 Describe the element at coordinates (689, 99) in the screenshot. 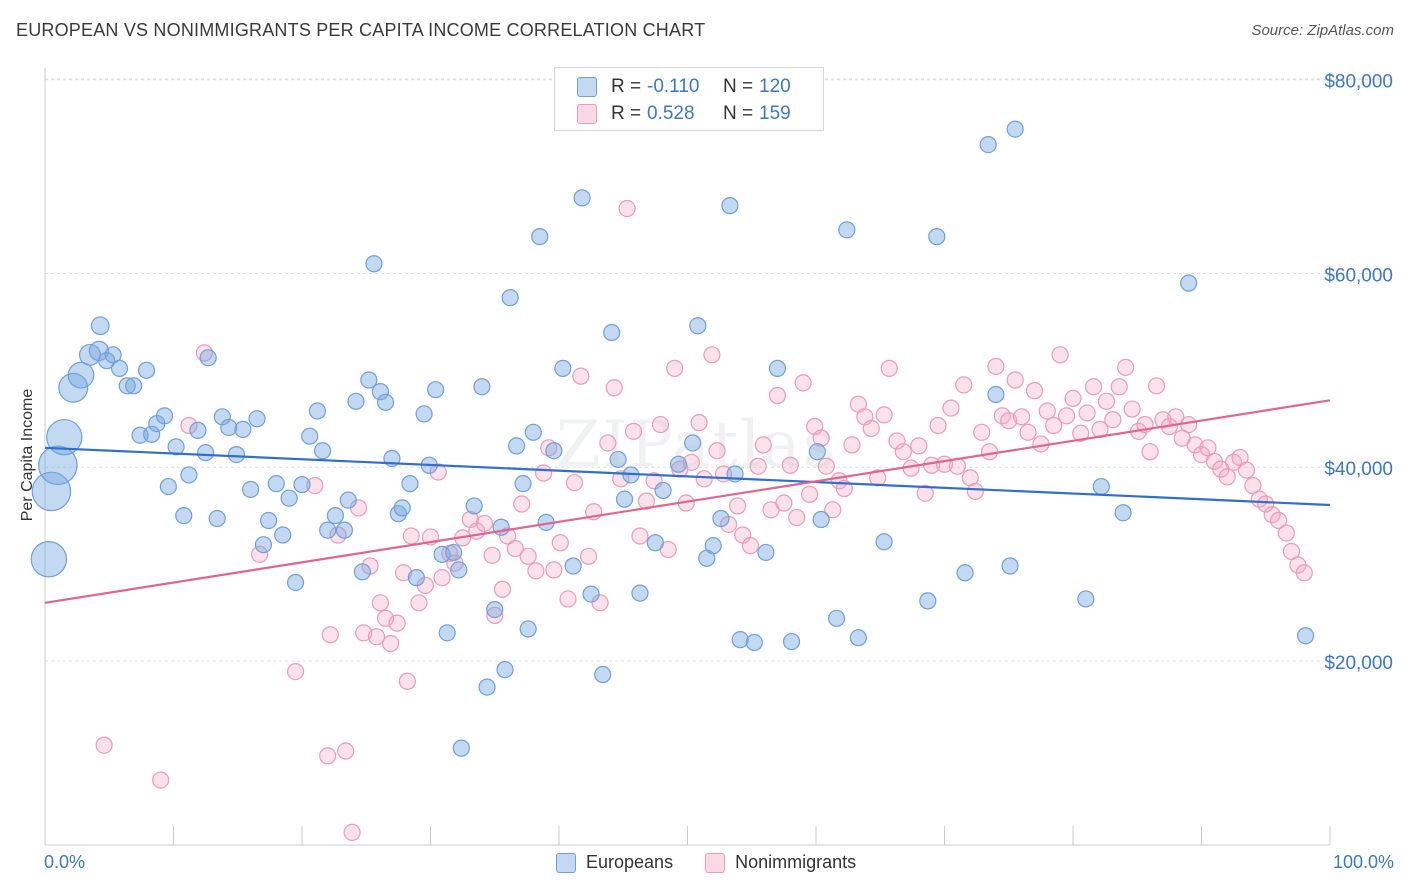

I see `correlation-legend: R = -0.110 N = 120 R = 0.528 N = 159` at that location.